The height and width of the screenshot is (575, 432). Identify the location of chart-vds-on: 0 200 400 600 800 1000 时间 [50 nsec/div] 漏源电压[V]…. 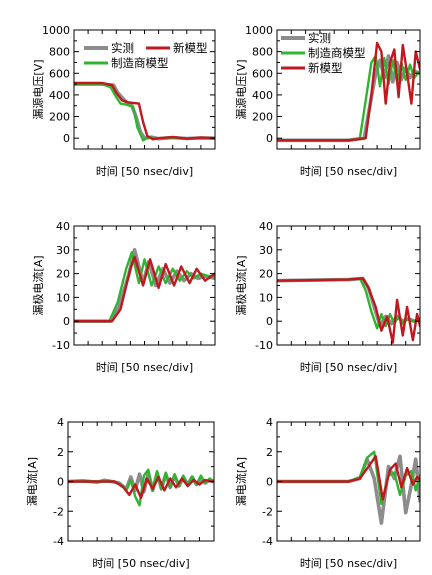
(327, 101).